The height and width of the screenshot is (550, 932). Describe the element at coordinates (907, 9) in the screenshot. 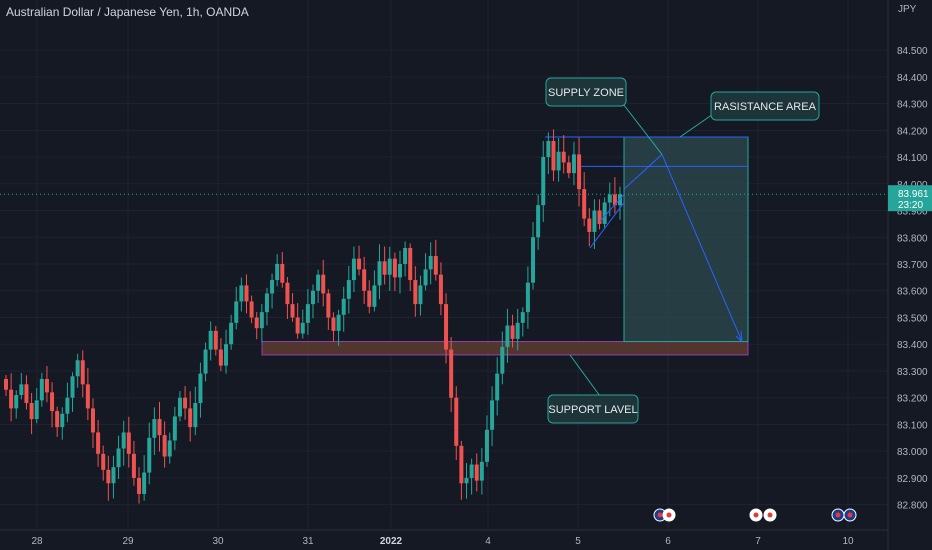

I see `currency-label: JPY` at that location.